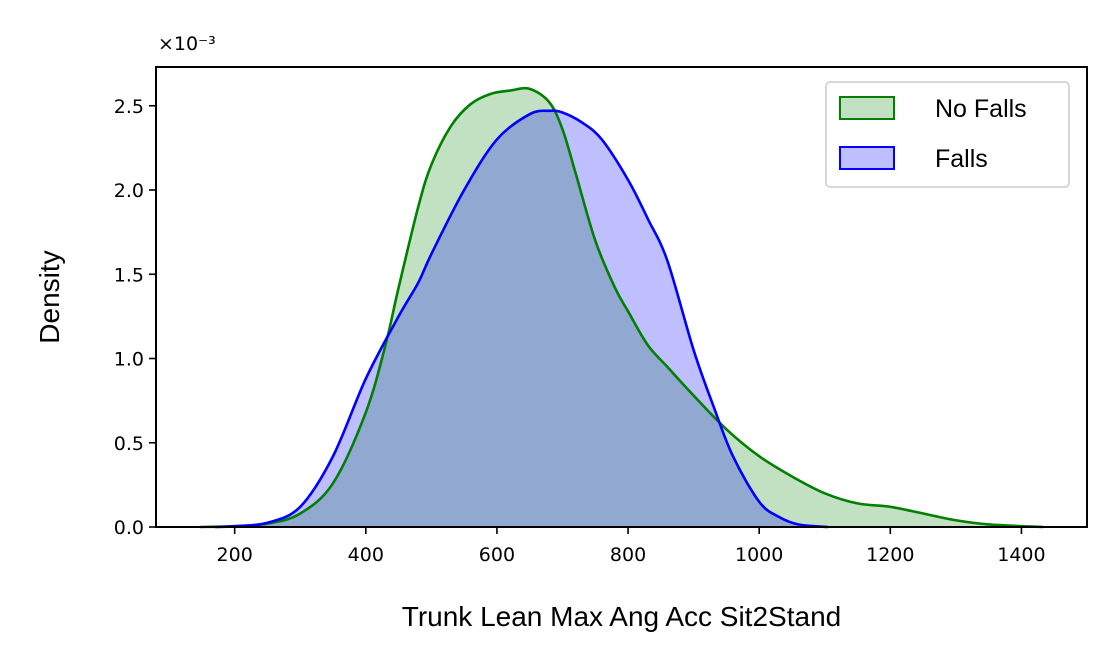 The height and width of the screenshot is (666, 1116). What do you see at coordinates (759, 555) in the screenshot?
I see `x-tick-label: 1000` at bounding box center [759, 555].